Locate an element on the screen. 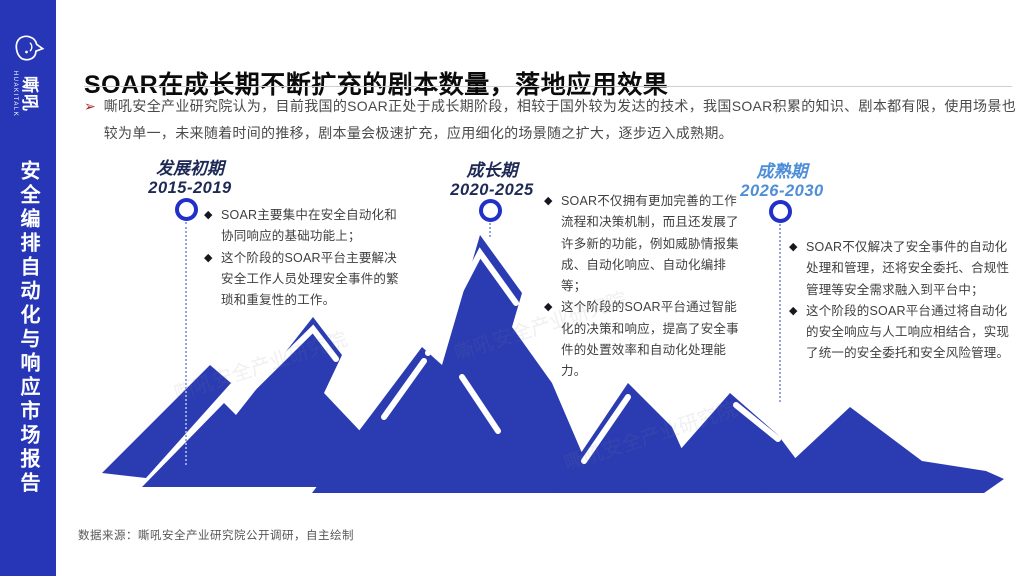 Image resolution: width=1024 pixels, height=576 pixels. phase-period: 2020-2025 is located at coordinates (492, 189).